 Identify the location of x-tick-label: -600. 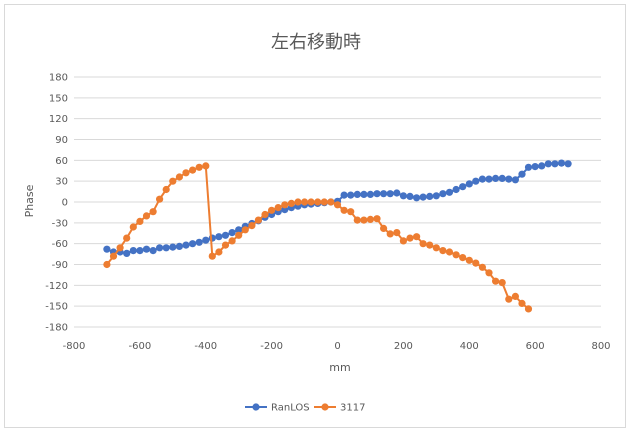
(140, 346).